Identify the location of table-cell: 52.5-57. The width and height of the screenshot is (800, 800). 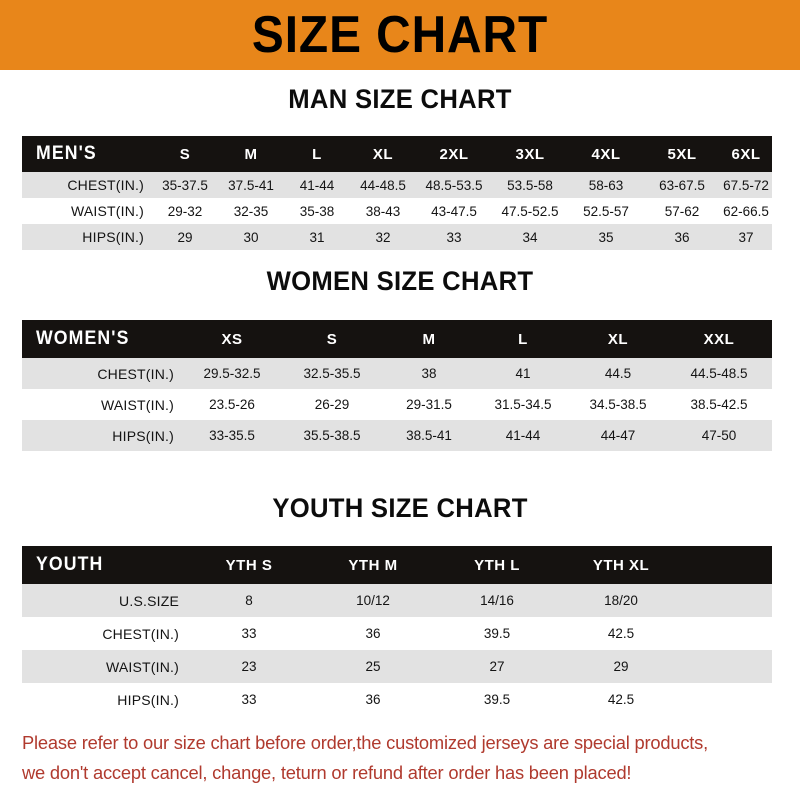
(606, 211).